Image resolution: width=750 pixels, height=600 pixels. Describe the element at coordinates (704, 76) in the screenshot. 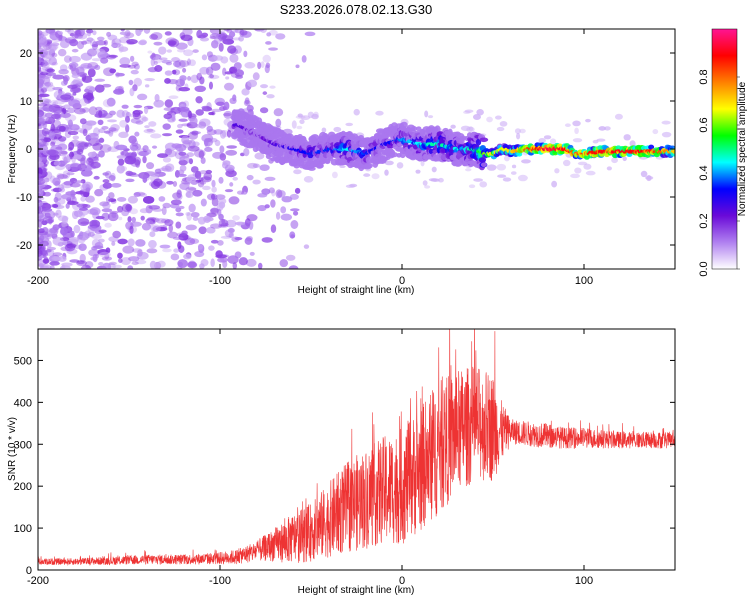

I see `colorbar-tick-label: 0.8` at that location.